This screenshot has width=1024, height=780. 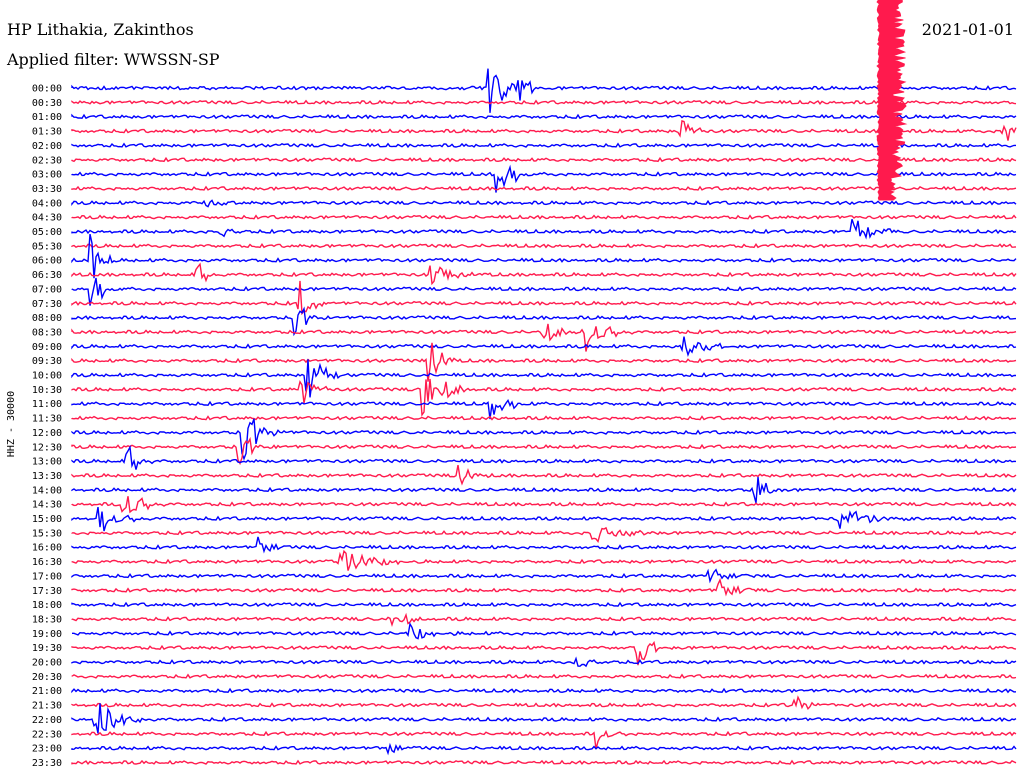 I want to click on time-tick-label: 08:30, so click(x=47, y=332).